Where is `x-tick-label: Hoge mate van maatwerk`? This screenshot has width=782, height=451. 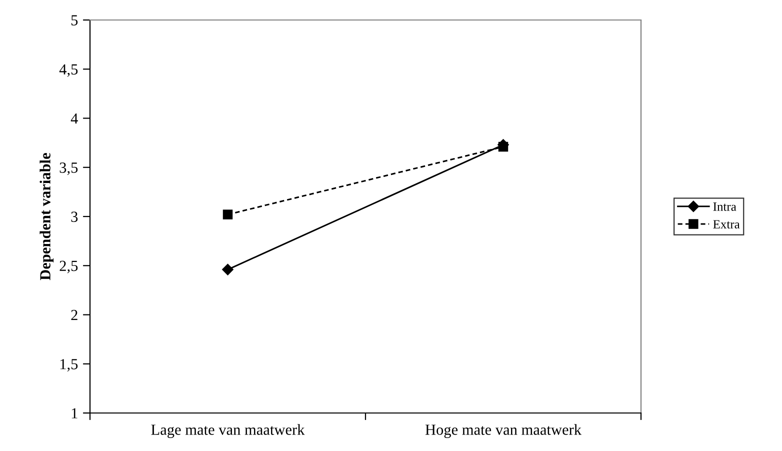
x-tick-label: Hoge mate van maatwerk is located at coordinates (503, 431).